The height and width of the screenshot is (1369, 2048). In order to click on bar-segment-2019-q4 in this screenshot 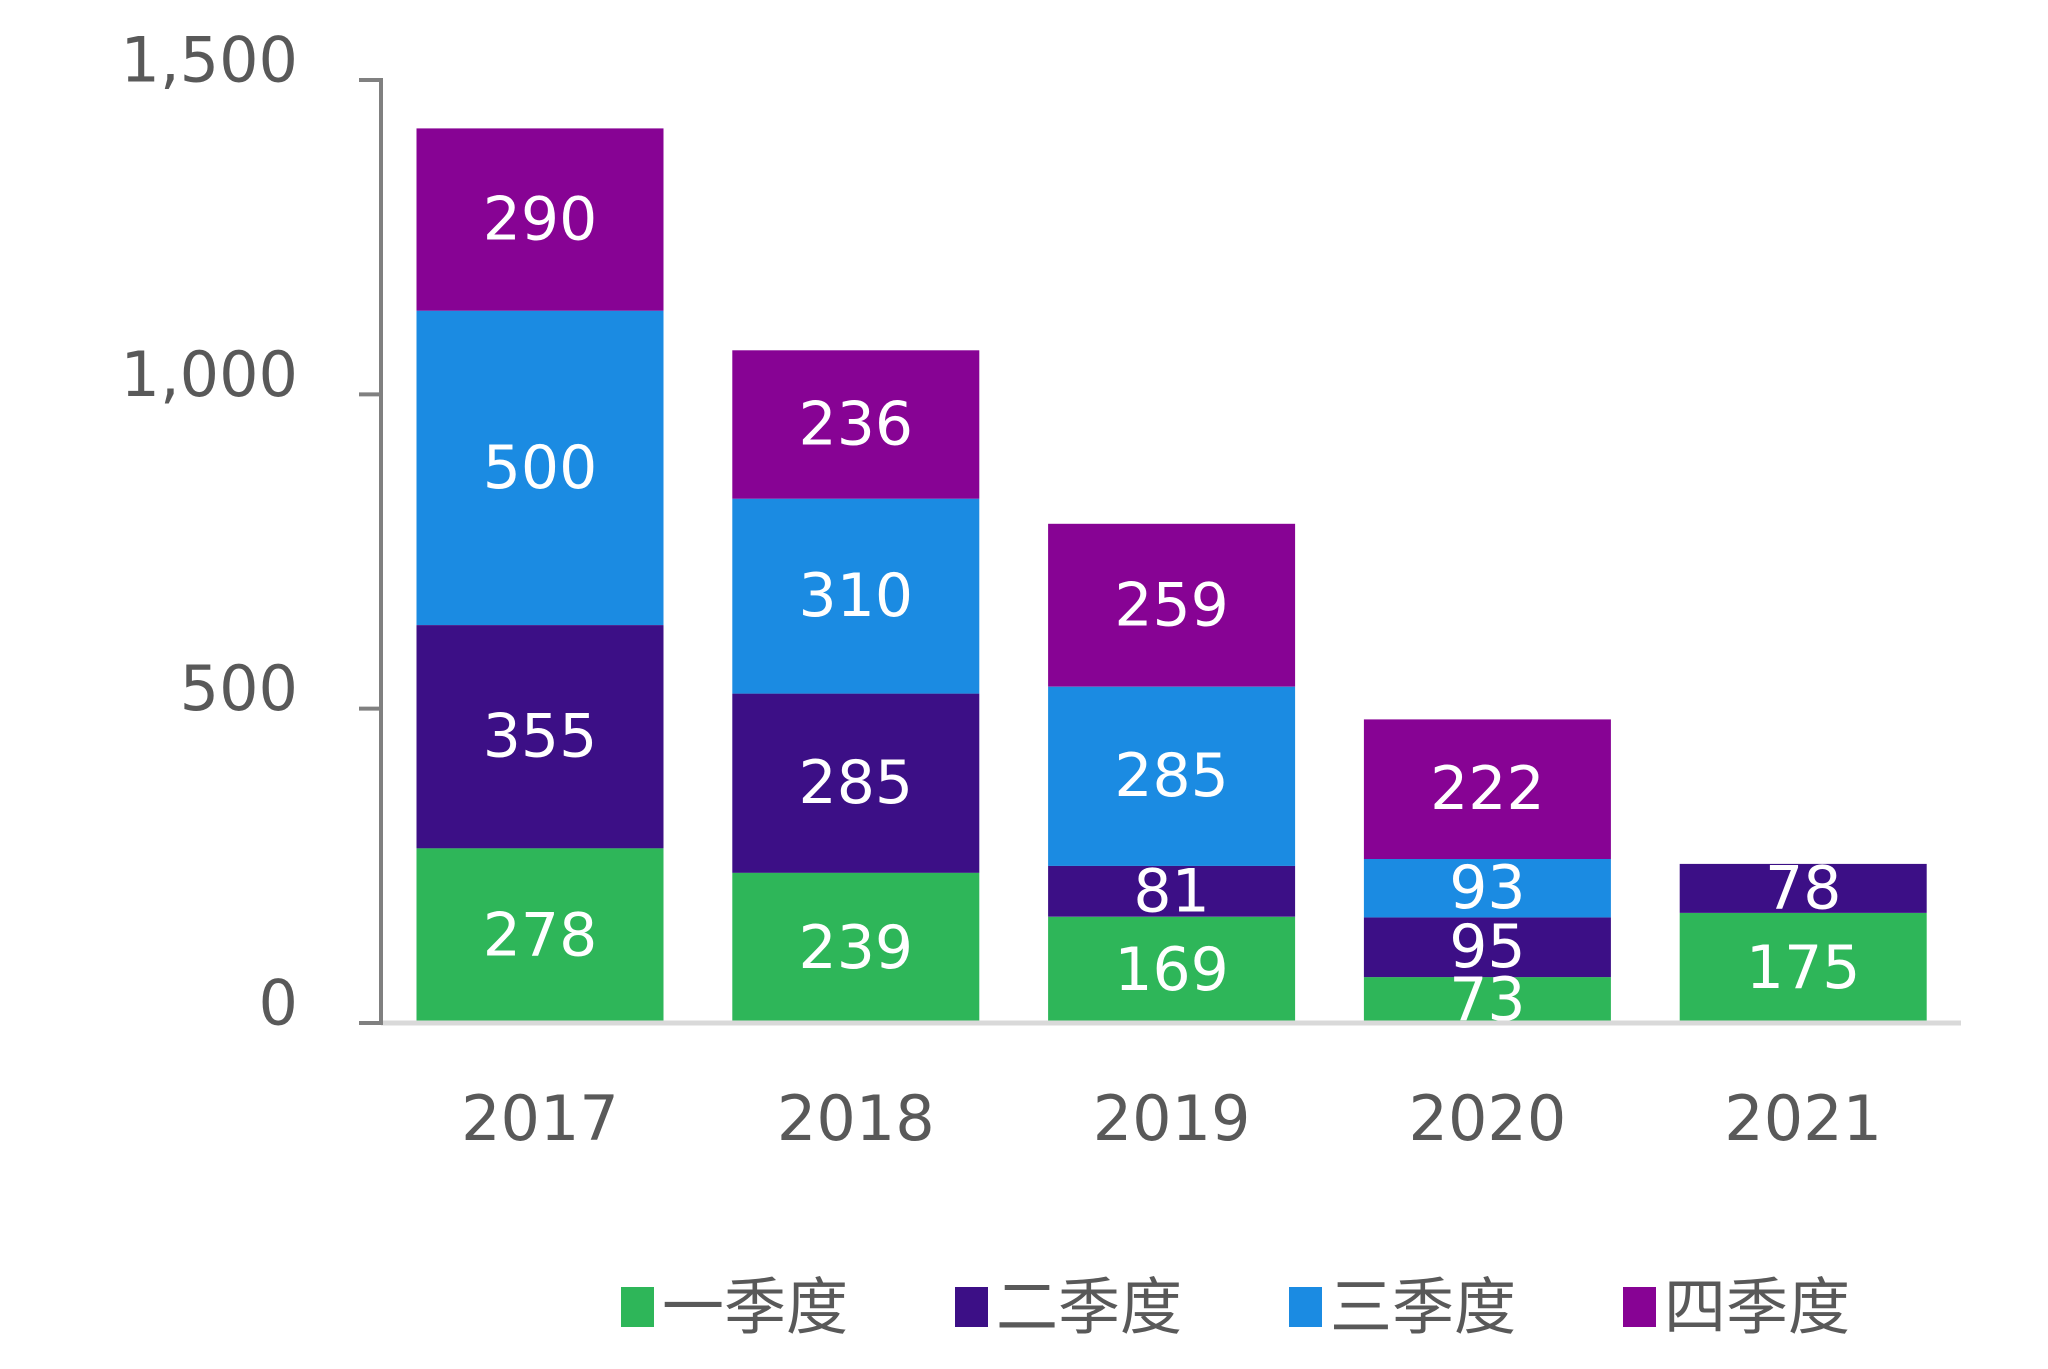, I will do `click(1172, 605)`.